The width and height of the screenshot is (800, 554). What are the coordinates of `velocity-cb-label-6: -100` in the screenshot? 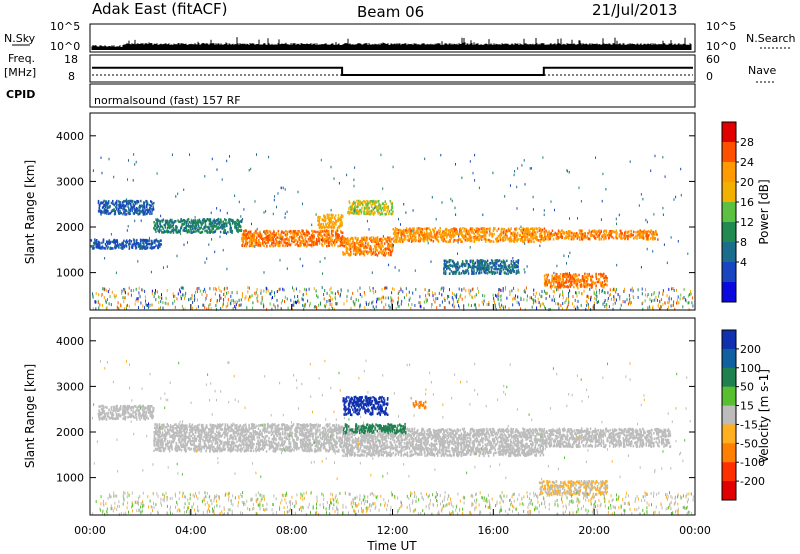 It's located at (752, 462).